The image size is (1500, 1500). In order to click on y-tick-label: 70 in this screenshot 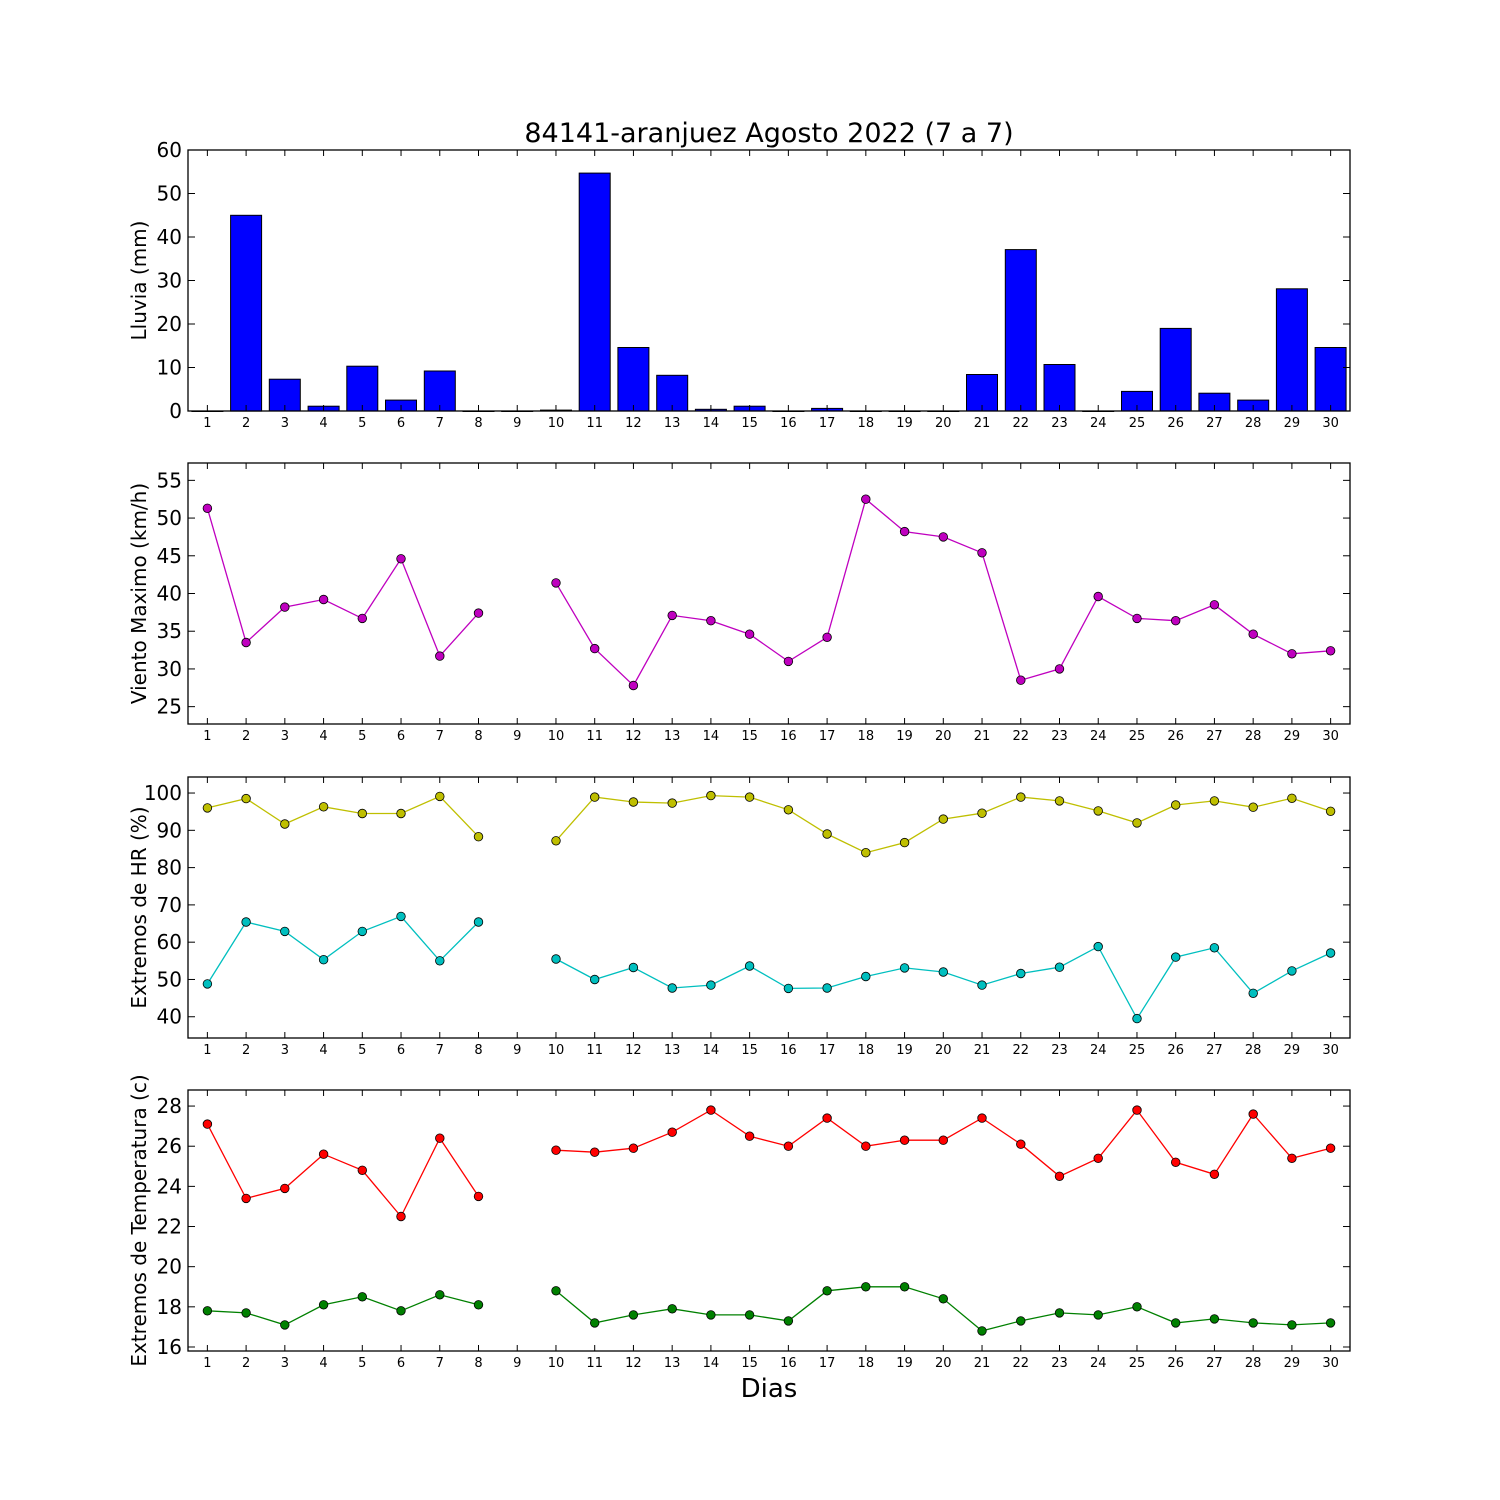, I will do `click(169, 905)`.